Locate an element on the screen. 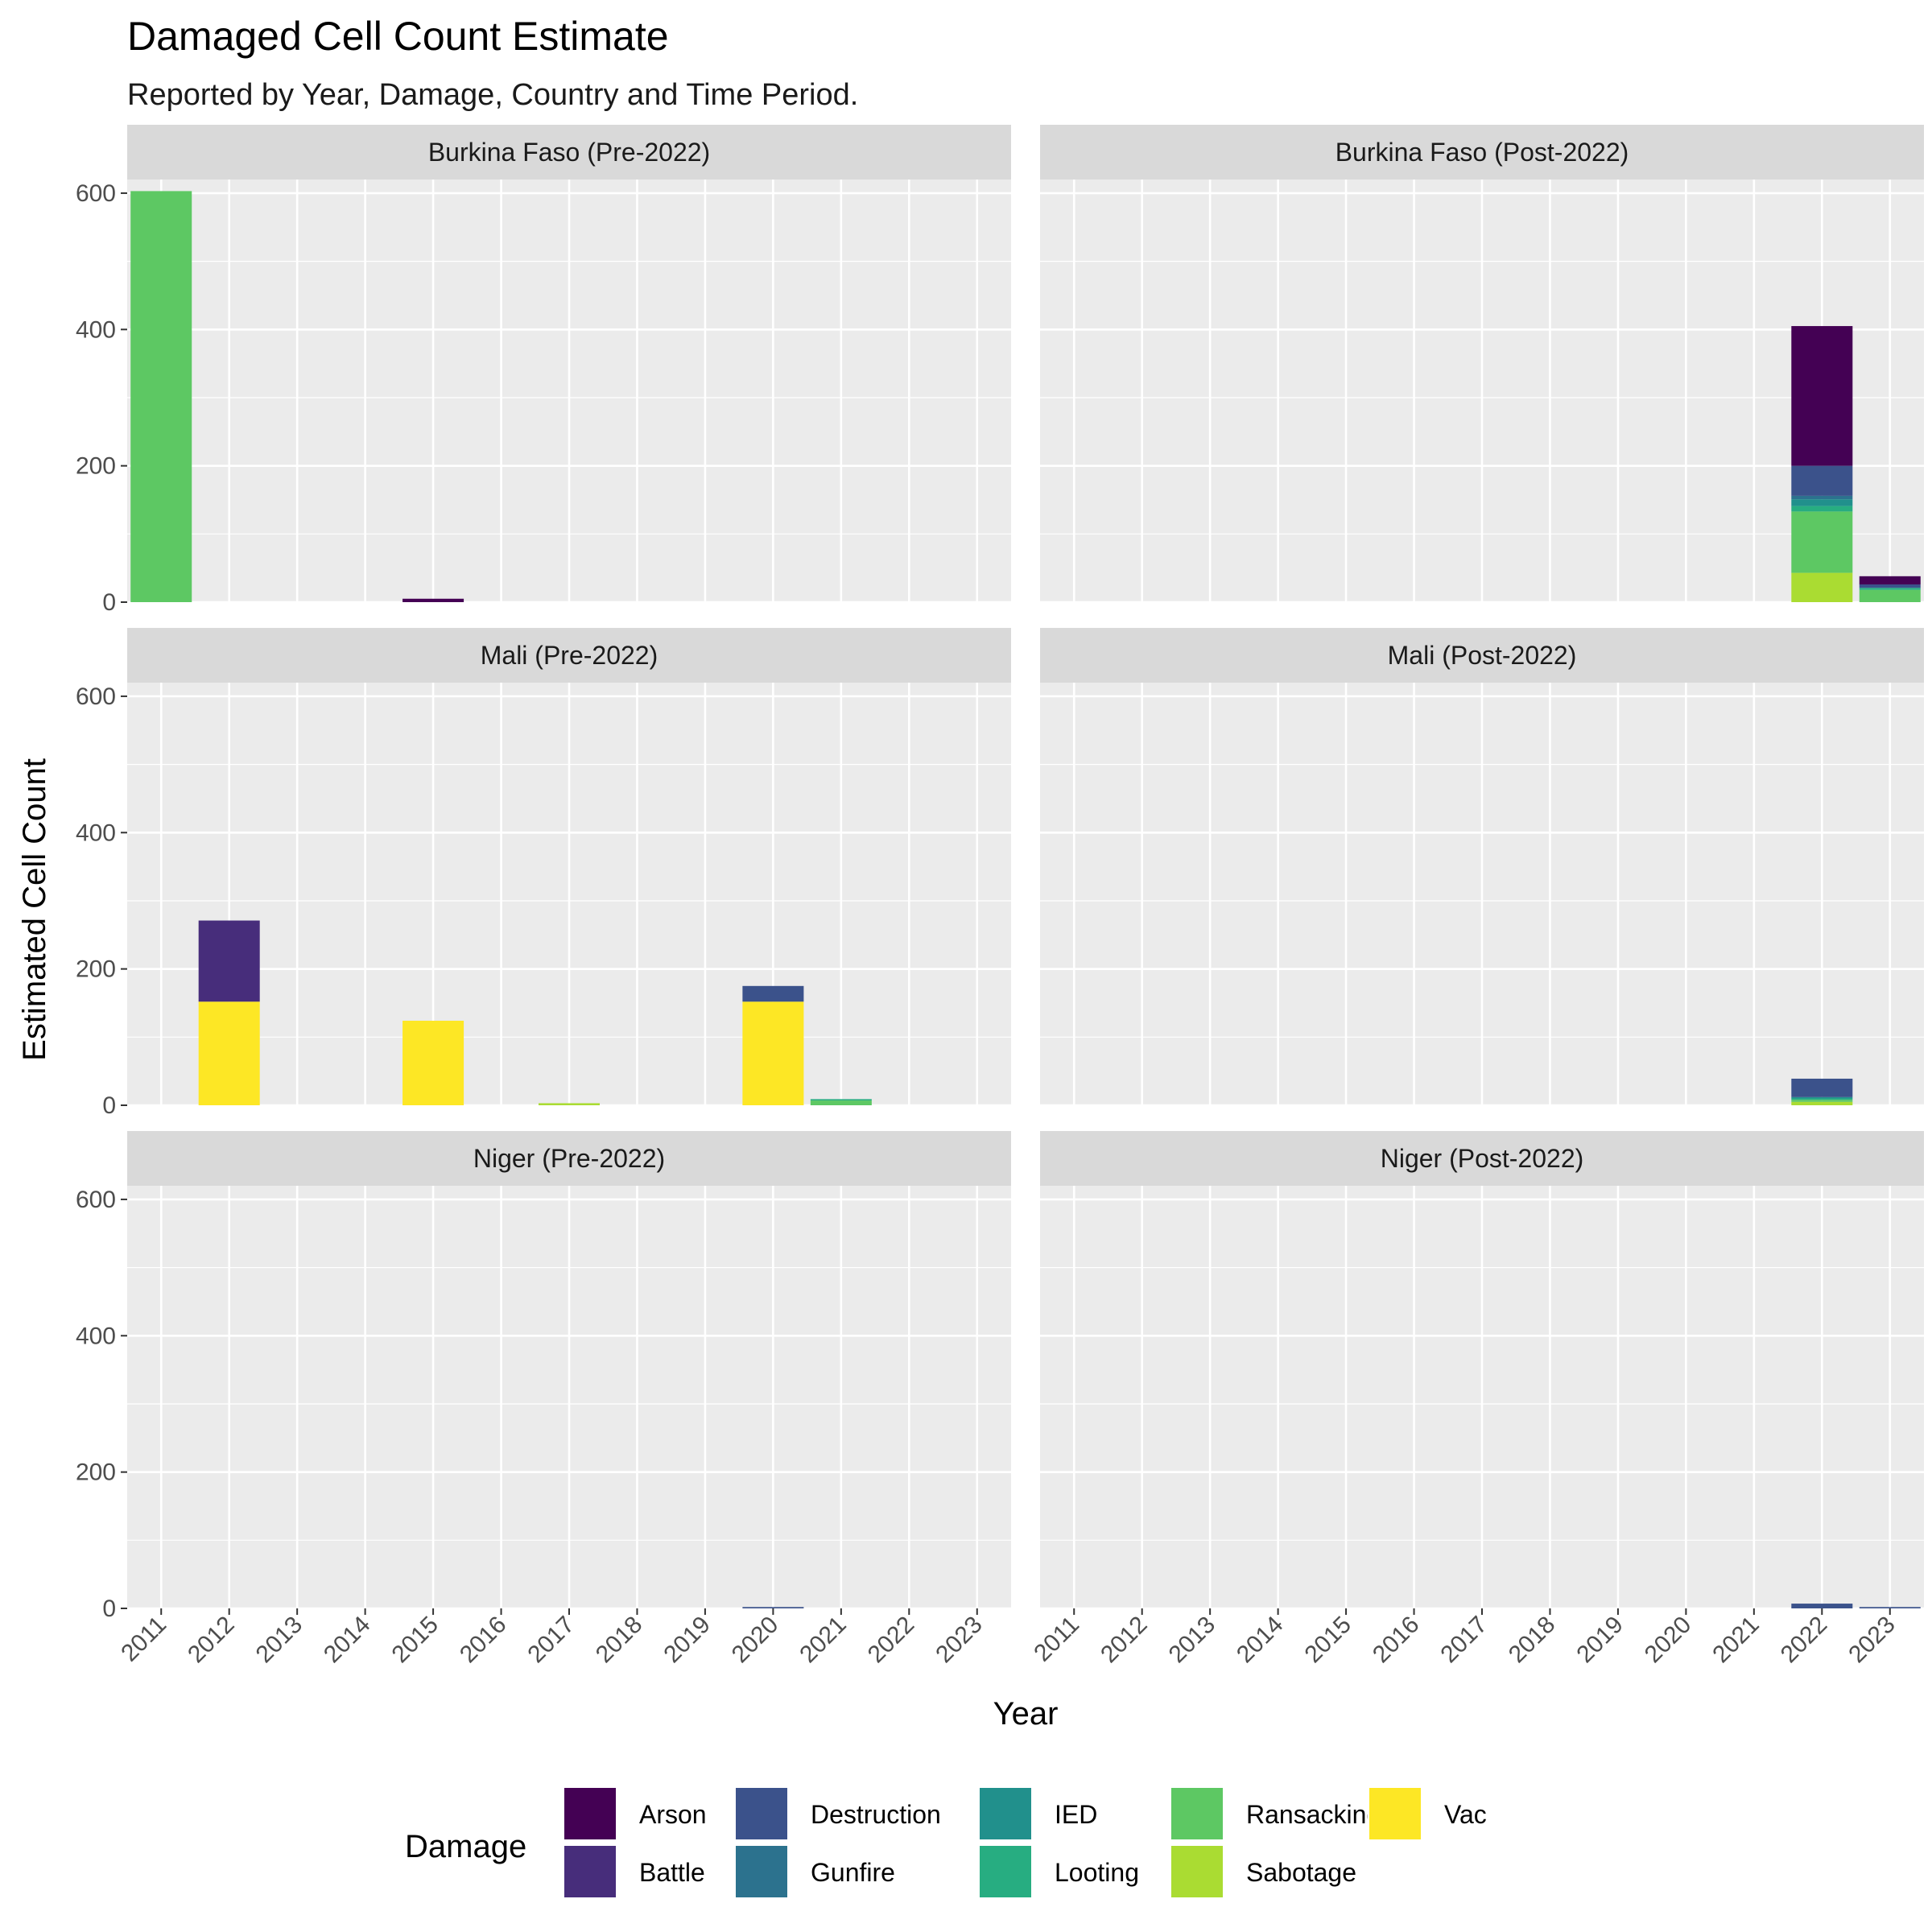 This screenshot has height=1932, width=1932. y-axis-title: Estimated Cell Count is located at coordinates (34, 909).